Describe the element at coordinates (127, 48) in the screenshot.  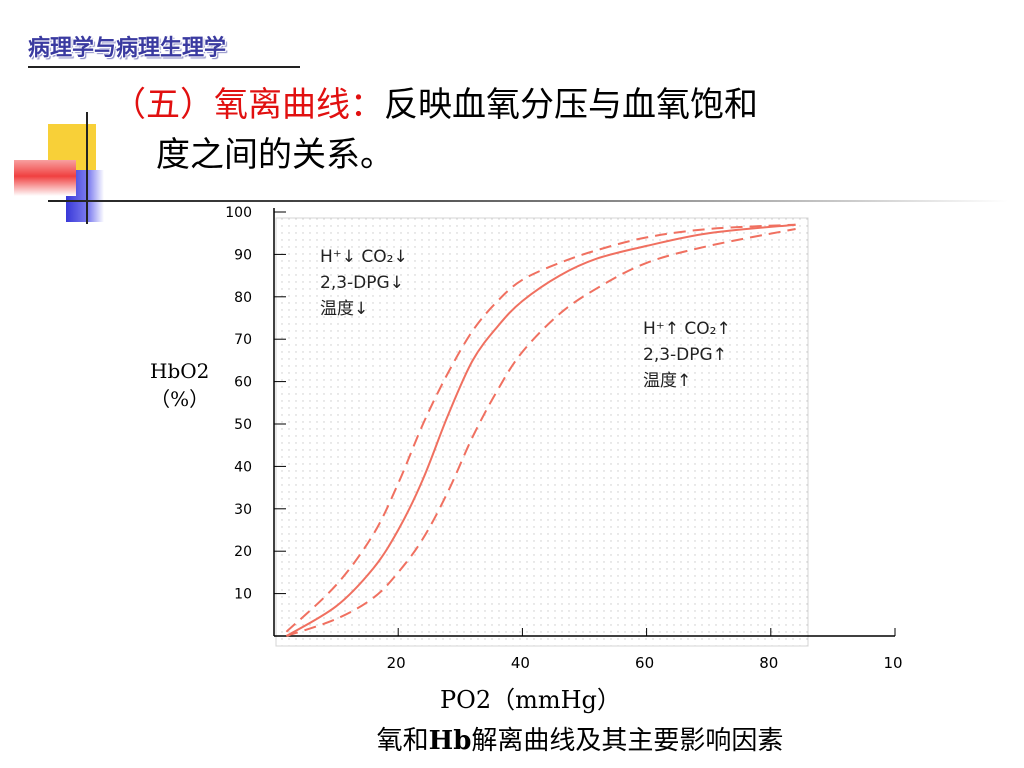
I see `course-title: 病理学与病理生理学` at that location.